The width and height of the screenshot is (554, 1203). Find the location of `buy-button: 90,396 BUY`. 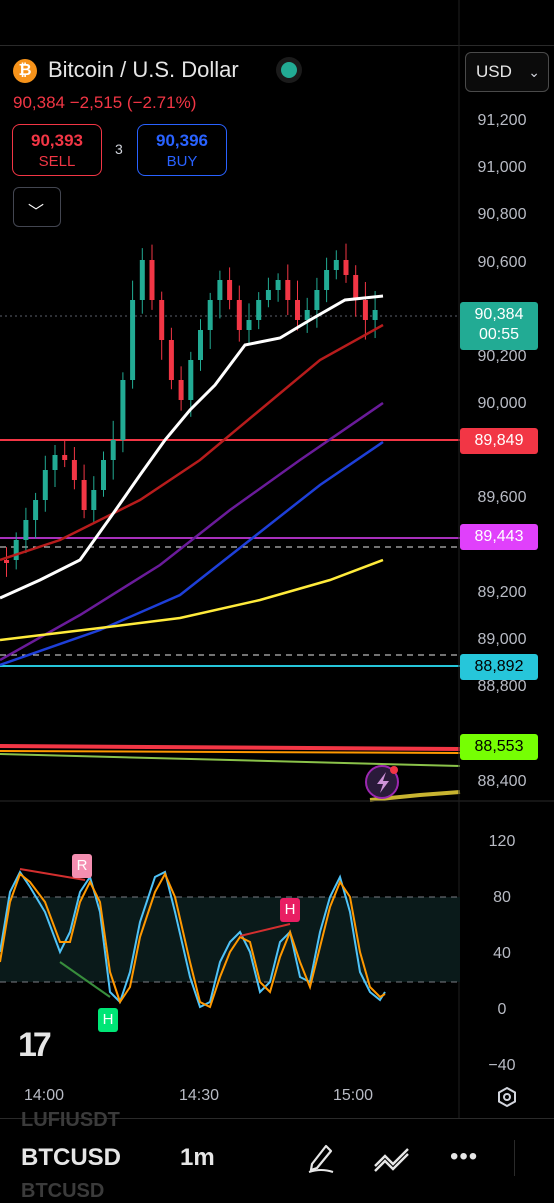

buy-button: 90,396 BUY is located at coordinates (182, 150).